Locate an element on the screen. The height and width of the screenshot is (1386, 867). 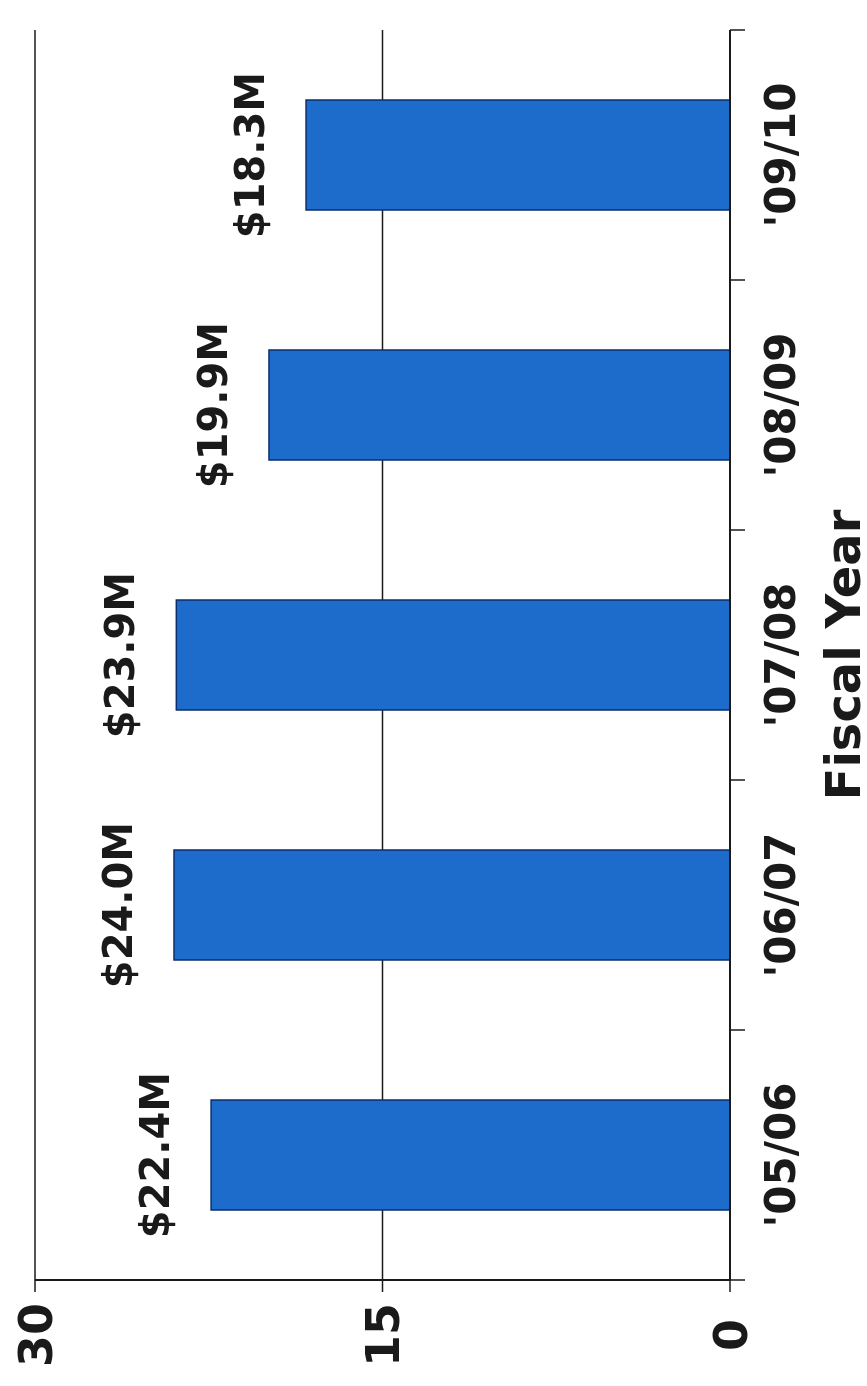
x-tick-label: 0 is located at coordinates (730, 1335).